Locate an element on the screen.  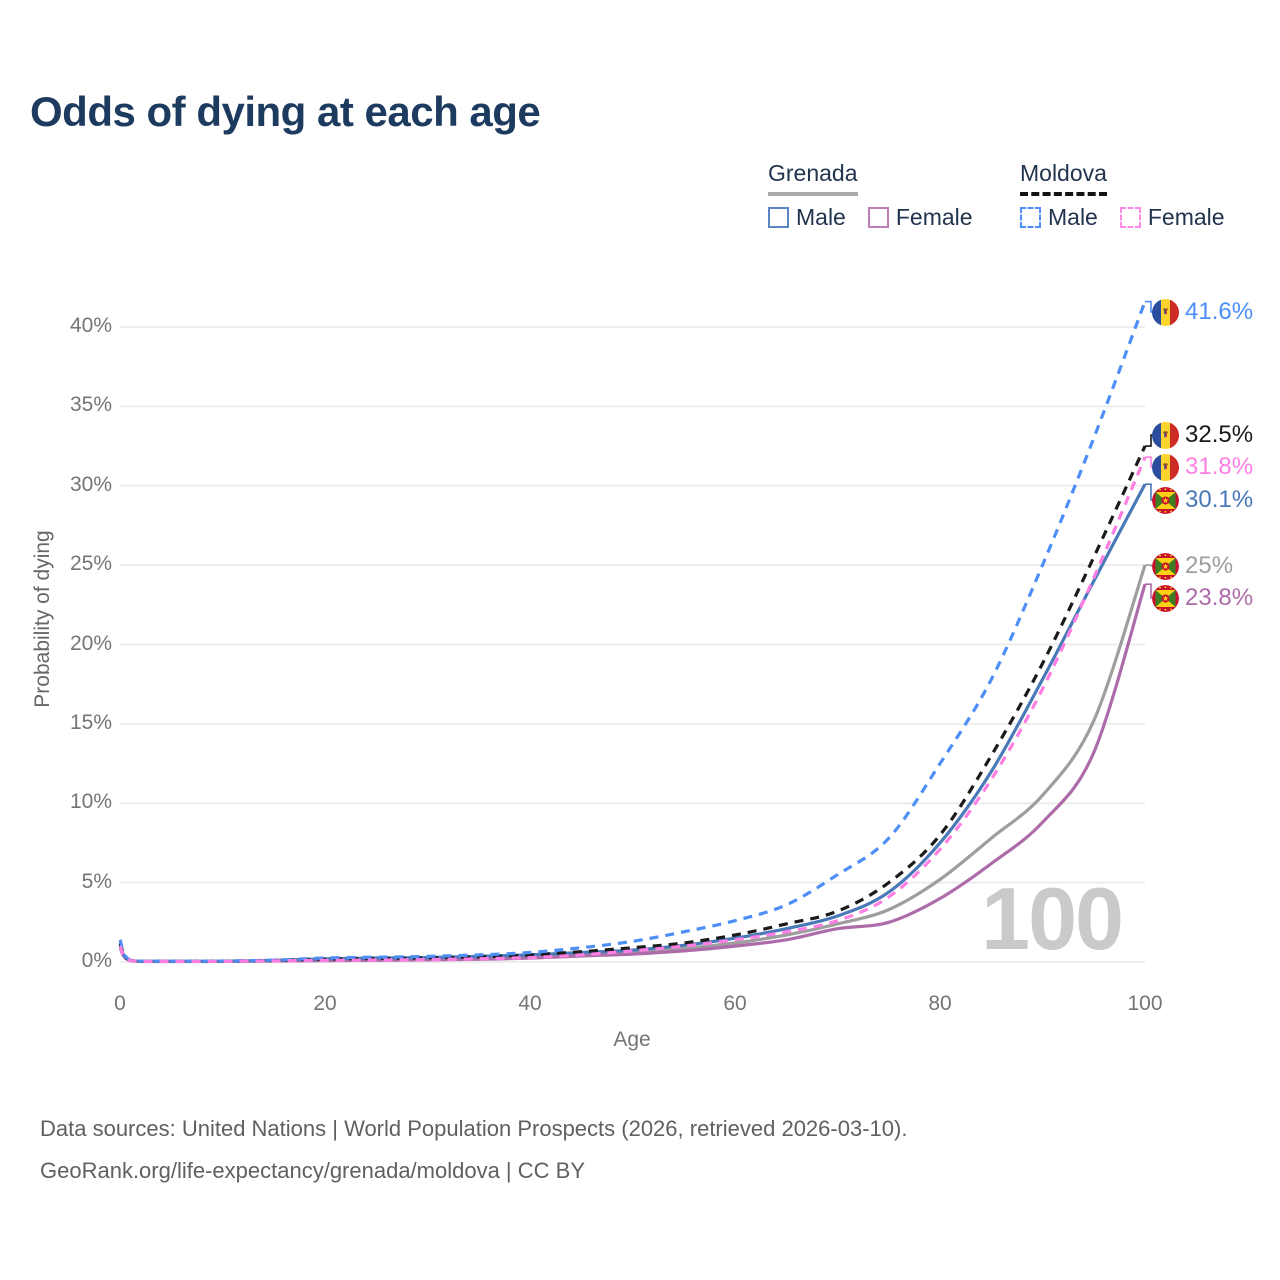
y-tick-label: 5% is located at coordinates (96, 881).